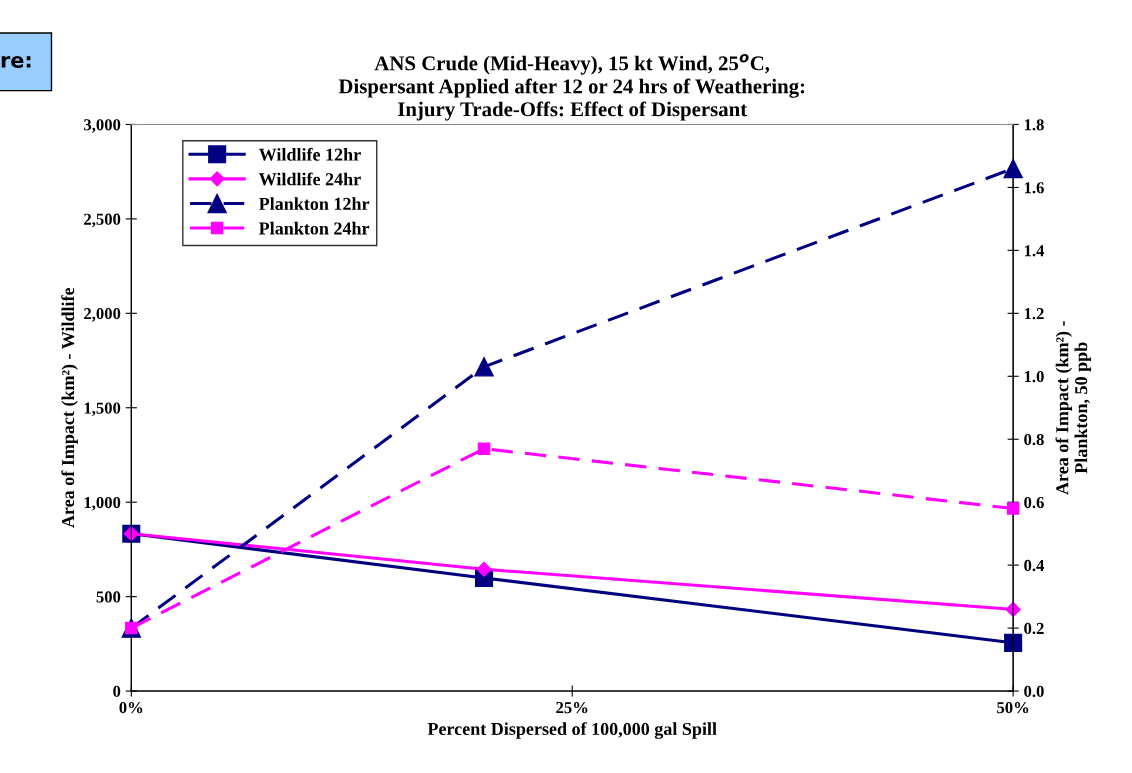  Describe the element at coordinates (572, 730) in the screenshot. I see `x-axis-title: Percent Dispersed of 100,000 gal Spill` at that location.